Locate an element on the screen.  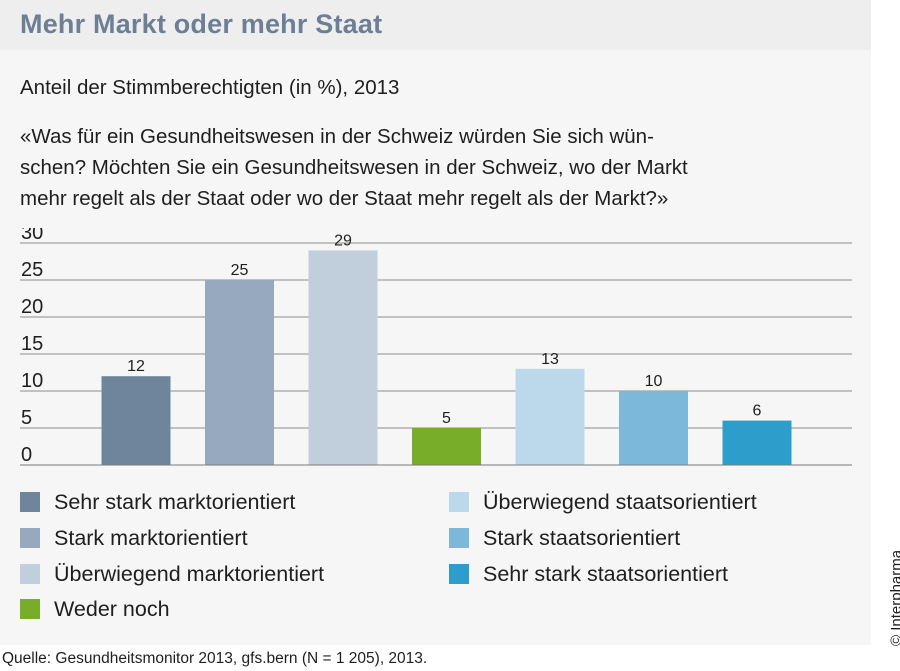
data-label: 6 is located at coordinates (757, 411).